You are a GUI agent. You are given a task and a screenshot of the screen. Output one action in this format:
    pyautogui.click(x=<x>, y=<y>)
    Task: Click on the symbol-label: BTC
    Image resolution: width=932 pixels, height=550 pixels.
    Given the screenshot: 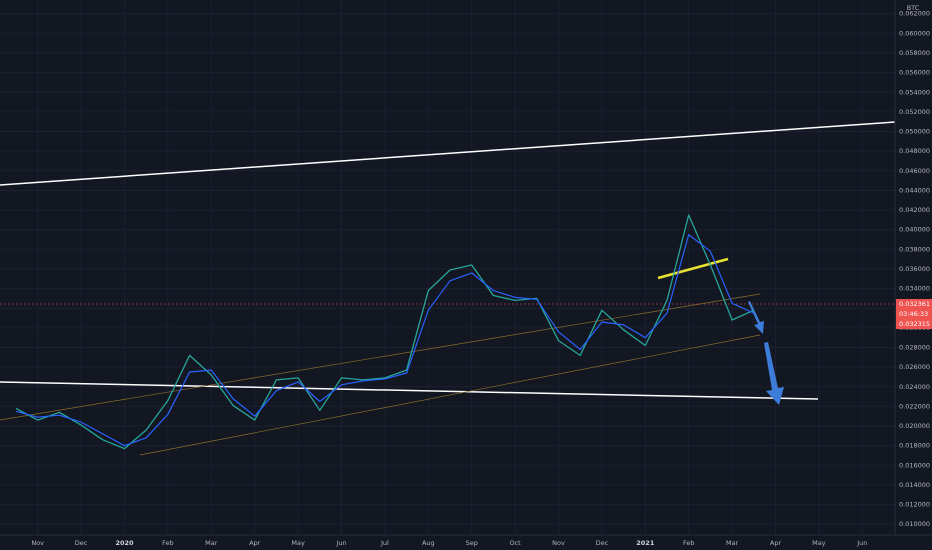 What is the action you would take?
    pyautogui.click(x=913, y=8)
    